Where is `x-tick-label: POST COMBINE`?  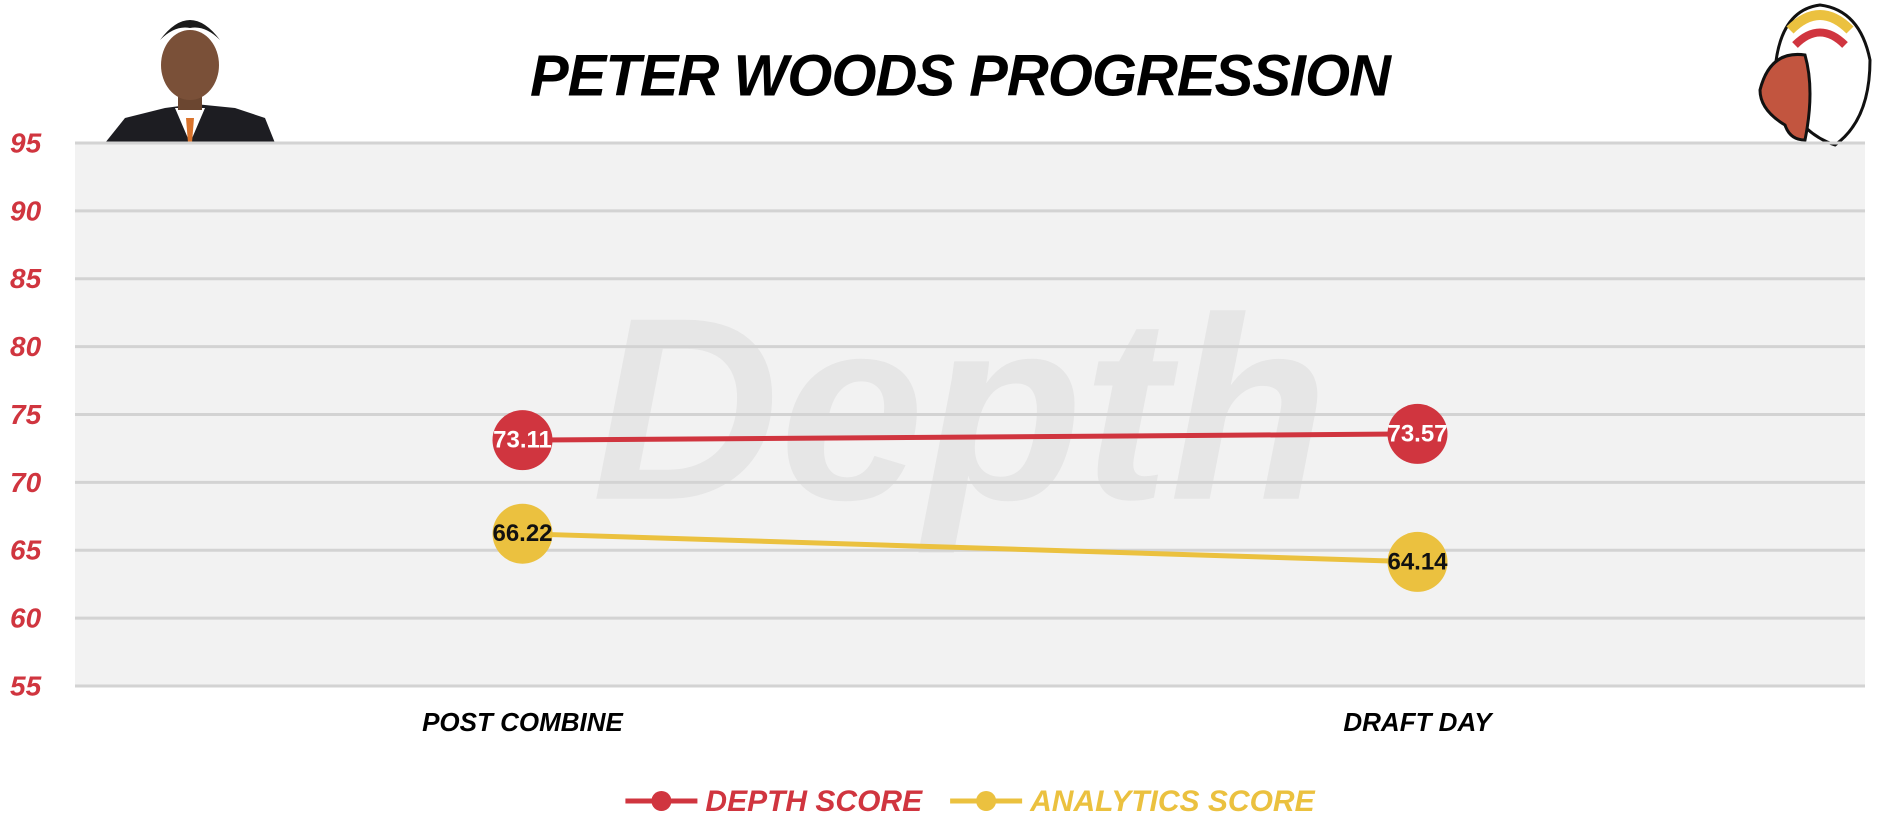
x-tick-label: POST COMBINE is located at coordinates (522, 722).